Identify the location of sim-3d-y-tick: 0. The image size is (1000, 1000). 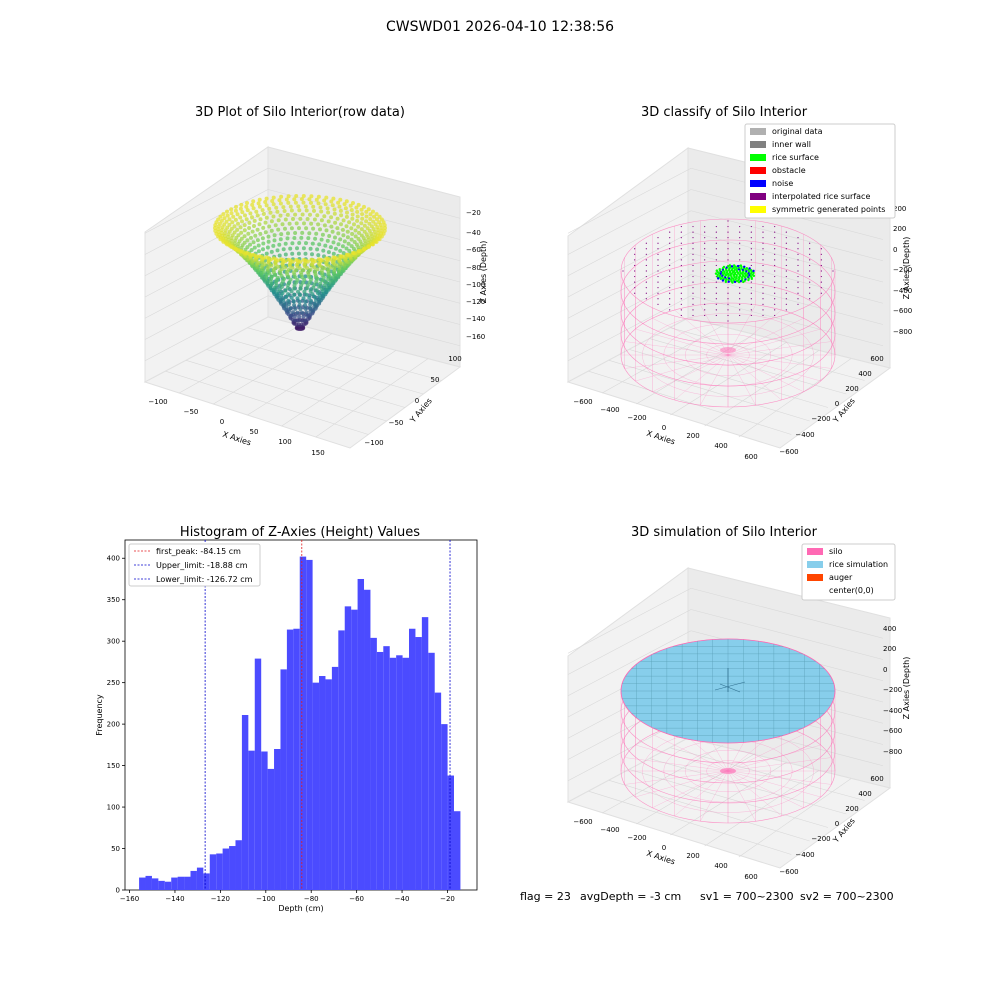
(837, 824).